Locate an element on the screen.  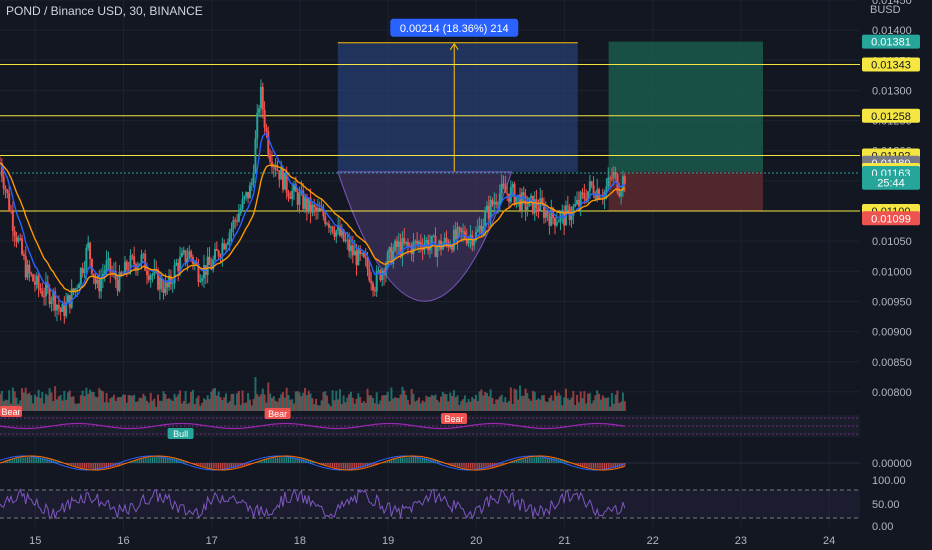
price-tag-label: 0.01343 is located at coordinates (891, 66).